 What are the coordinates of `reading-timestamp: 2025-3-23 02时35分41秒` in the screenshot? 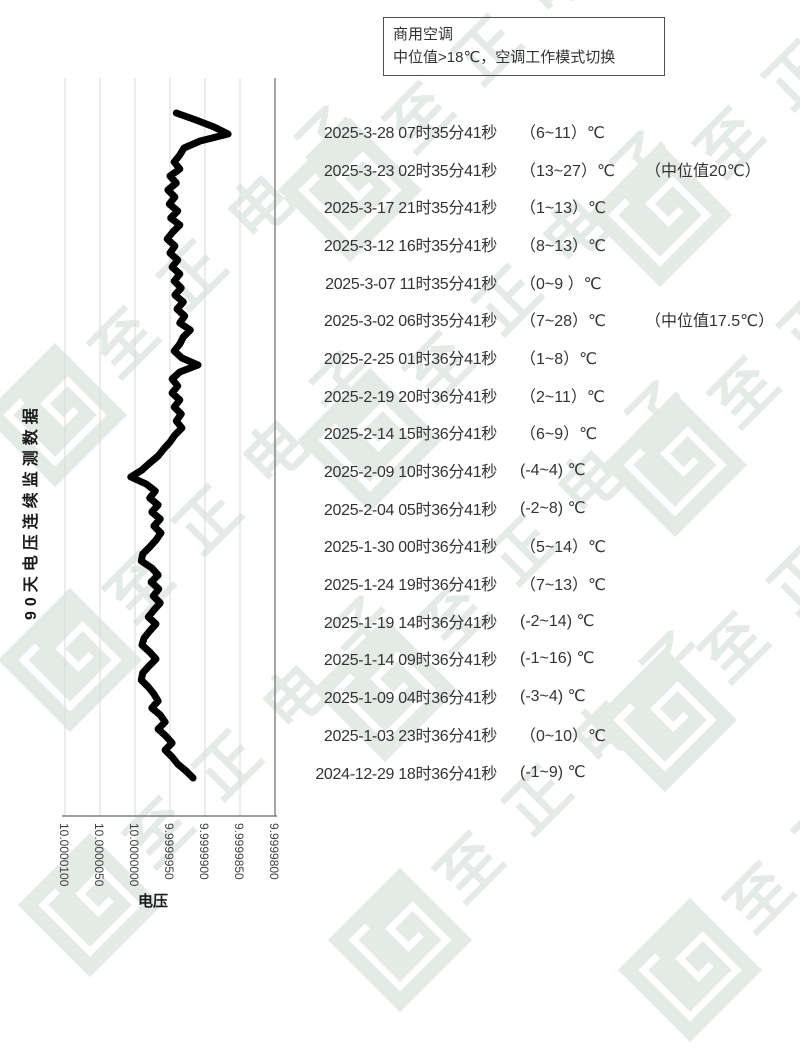 It's located at (410, 171).